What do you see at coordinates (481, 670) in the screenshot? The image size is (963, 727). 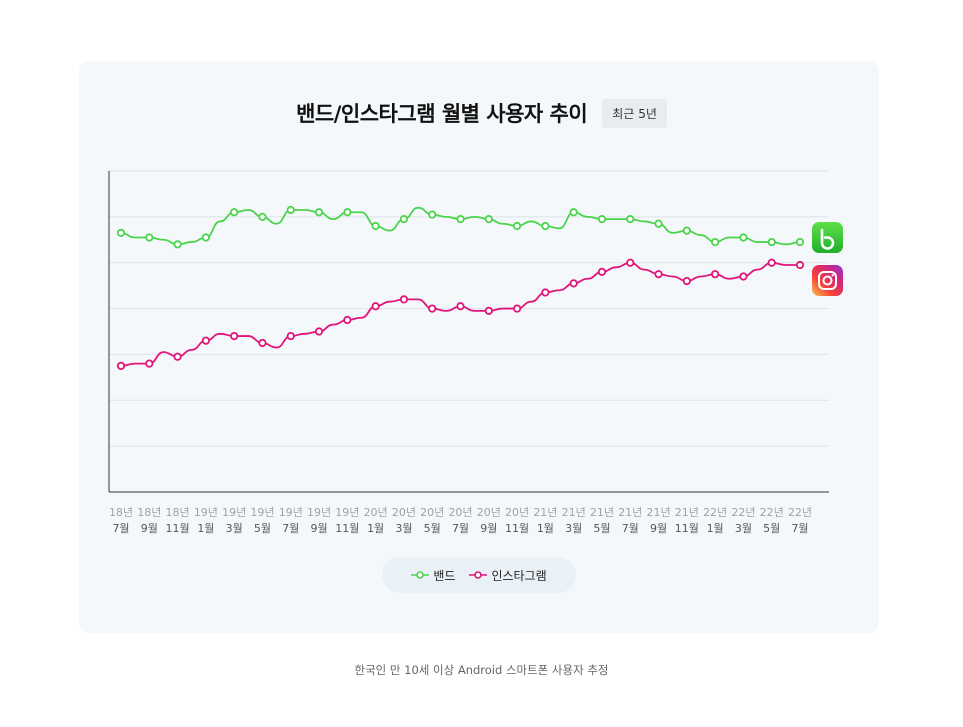 I see `footnote: 한국인 만 10세 이상 Android 스마트폰 사용자 추정` at bounding box center [481, 670].